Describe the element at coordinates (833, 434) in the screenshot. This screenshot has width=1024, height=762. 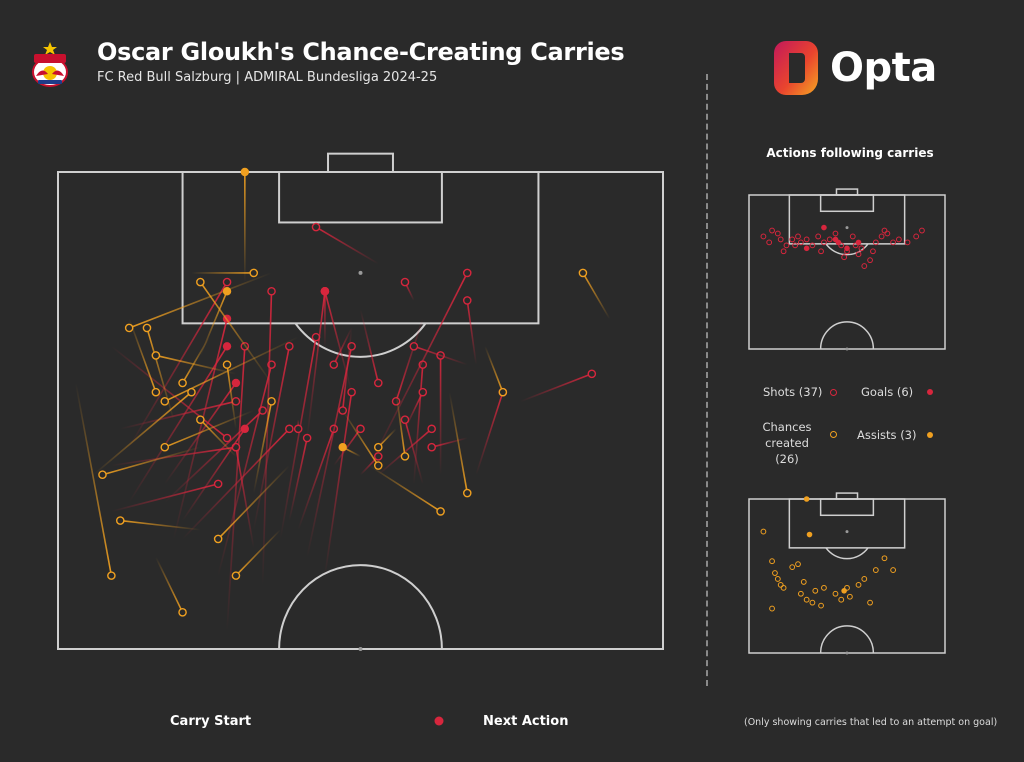
I see `legend-chances-marker` at that location.